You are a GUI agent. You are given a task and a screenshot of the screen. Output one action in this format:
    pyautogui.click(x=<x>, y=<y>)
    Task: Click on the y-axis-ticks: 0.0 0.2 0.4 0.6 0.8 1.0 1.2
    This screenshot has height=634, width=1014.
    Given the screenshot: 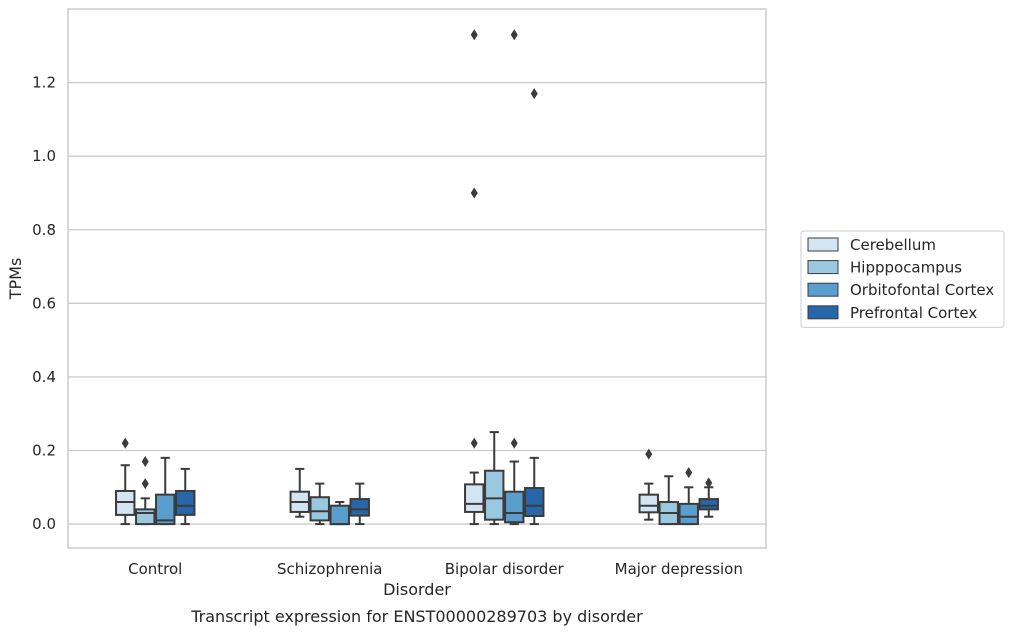 What is the action you would take?
    pyautogui.click(x=44, y=304)
    